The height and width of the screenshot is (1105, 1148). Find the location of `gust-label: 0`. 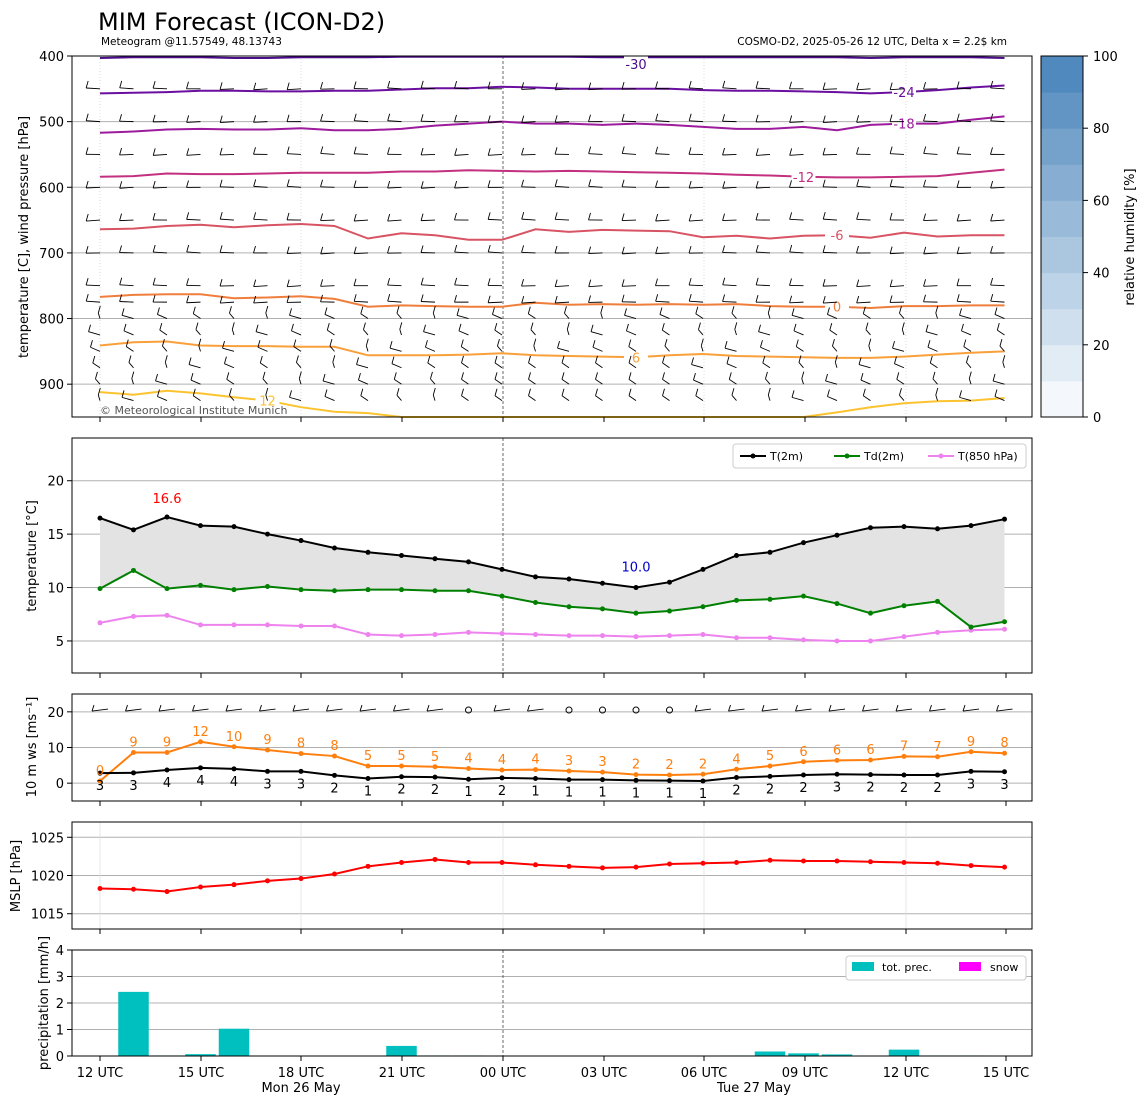

gust-label: 0 is located at coordinates (100, 771).